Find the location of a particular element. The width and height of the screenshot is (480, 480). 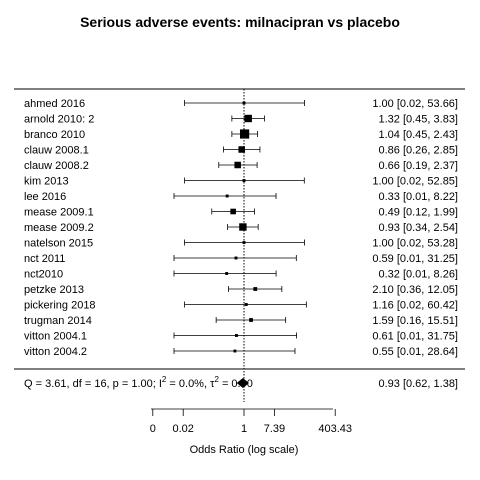

ci-text: 0.49 [0.12, 1.99] is located at coordinates (418, 213).